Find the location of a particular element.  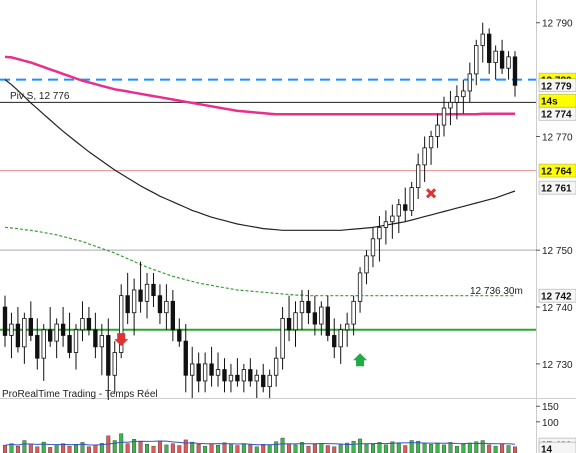

ma-green-dashed is located at coordinates (259, 261).